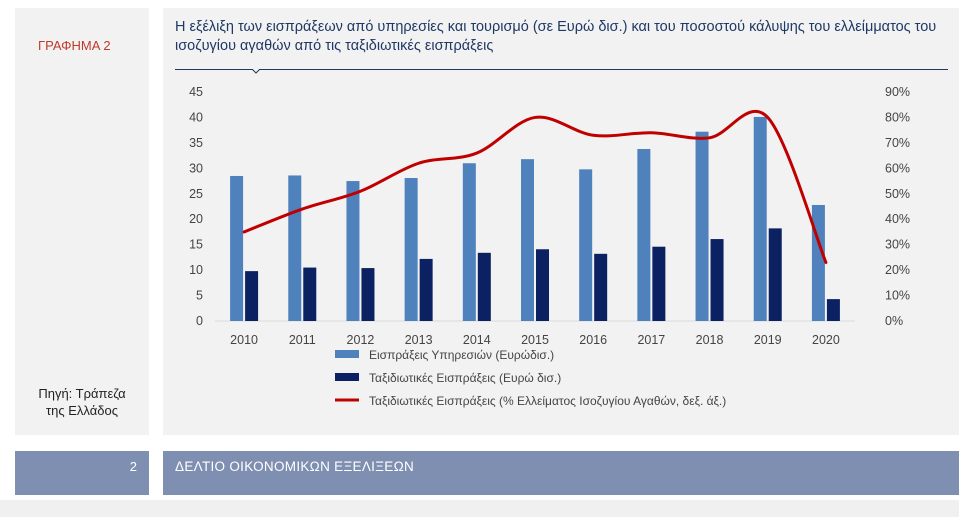 The width and height of the screenshot is (959, 517). Describe the element at coordinates (196, 143) in the screenshot. I see `y-tick-label: 35` at that location.